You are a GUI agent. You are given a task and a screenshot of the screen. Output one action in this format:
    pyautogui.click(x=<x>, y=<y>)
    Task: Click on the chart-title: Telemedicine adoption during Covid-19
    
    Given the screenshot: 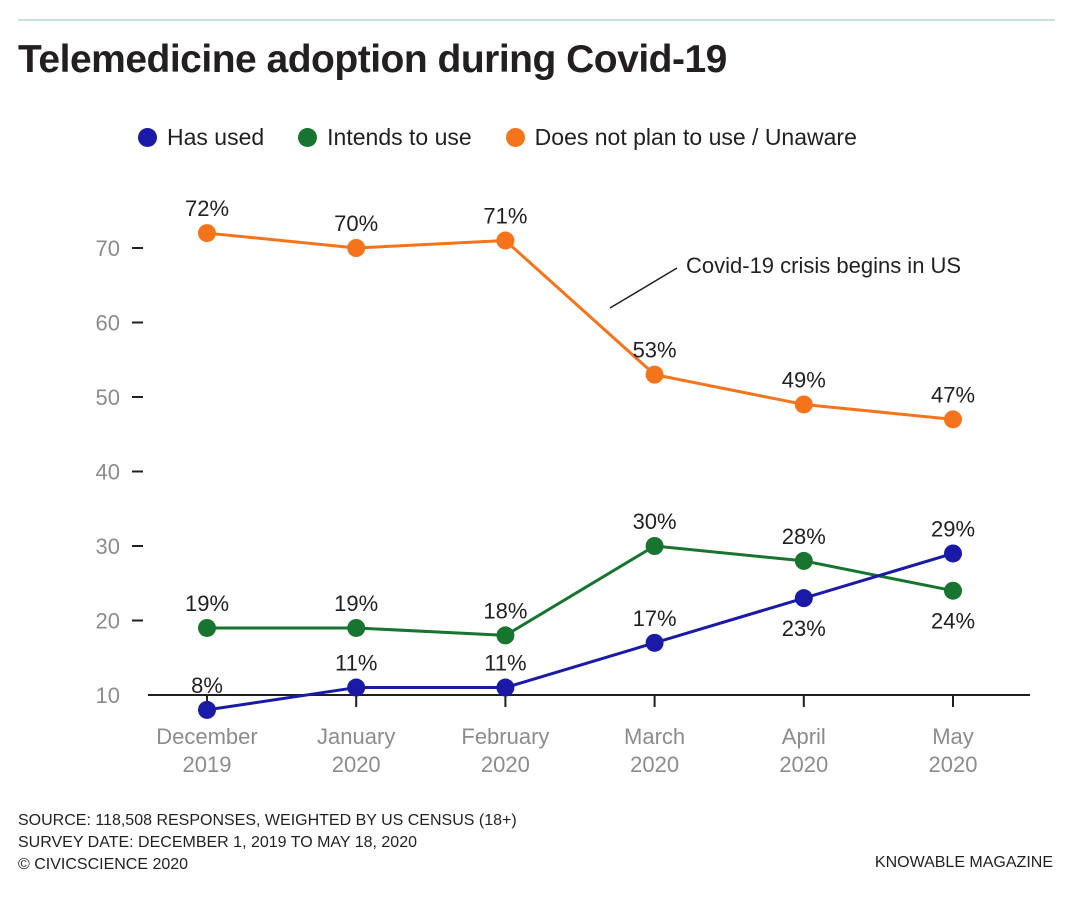 What is the action you would take?
    pyautogui.click(x=372, y=59)
    